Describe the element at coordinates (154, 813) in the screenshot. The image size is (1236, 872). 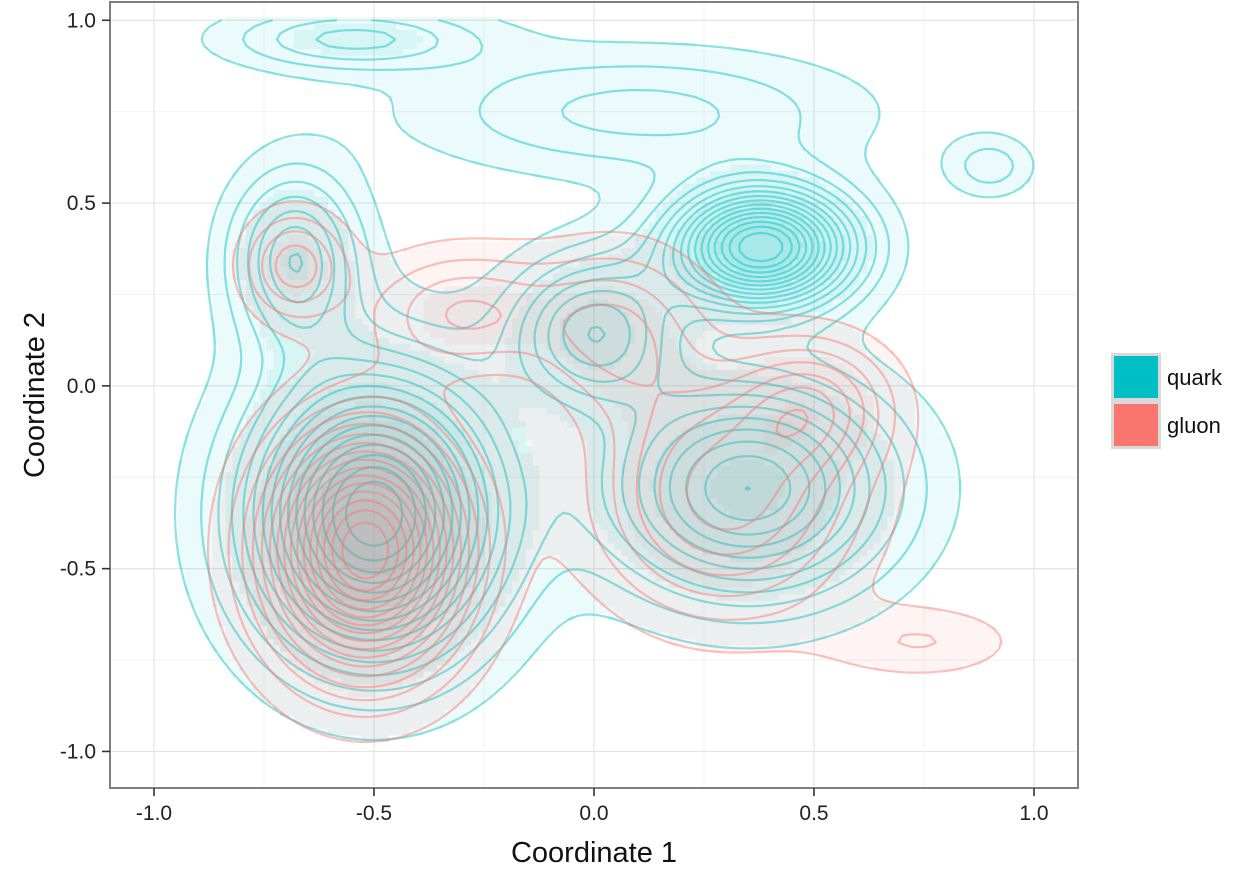
I see `x-tick-label: -1.0` at that location.